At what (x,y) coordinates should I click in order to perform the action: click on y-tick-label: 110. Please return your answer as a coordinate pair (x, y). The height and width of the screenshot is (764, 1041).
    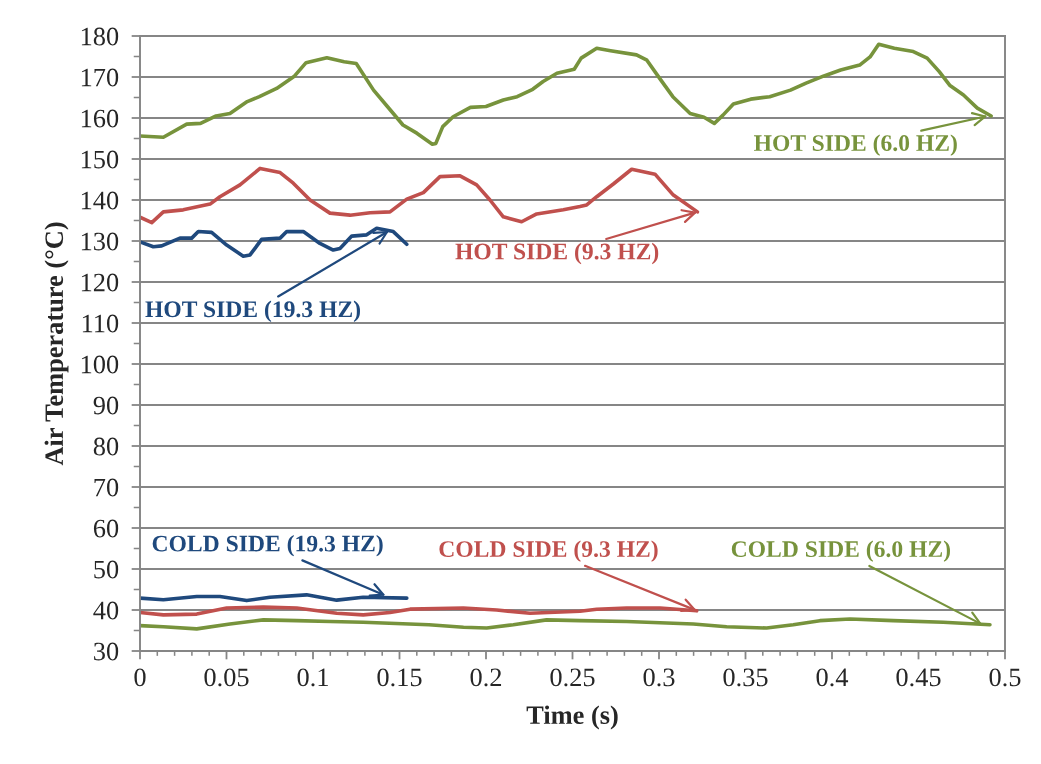
    Looking at the image, I should click on (100, 323).